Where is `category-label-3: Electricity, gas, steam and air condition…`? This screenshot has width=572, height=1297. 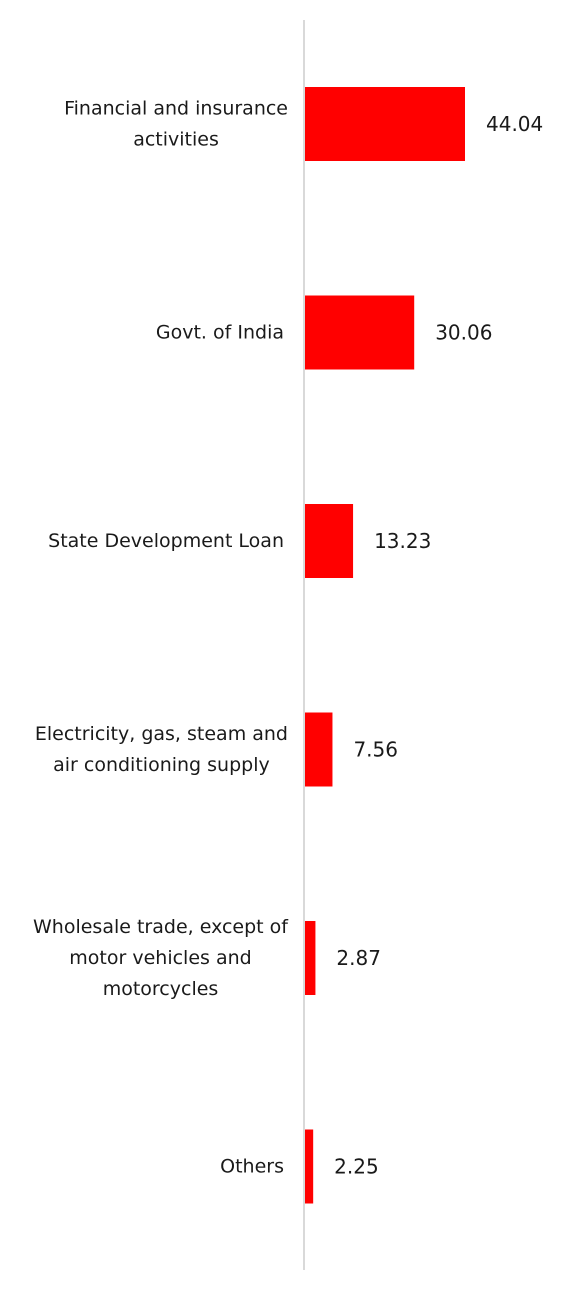 category-label-3: Electricity, gas, steam and air condition… is located at coordinates (161, 749).